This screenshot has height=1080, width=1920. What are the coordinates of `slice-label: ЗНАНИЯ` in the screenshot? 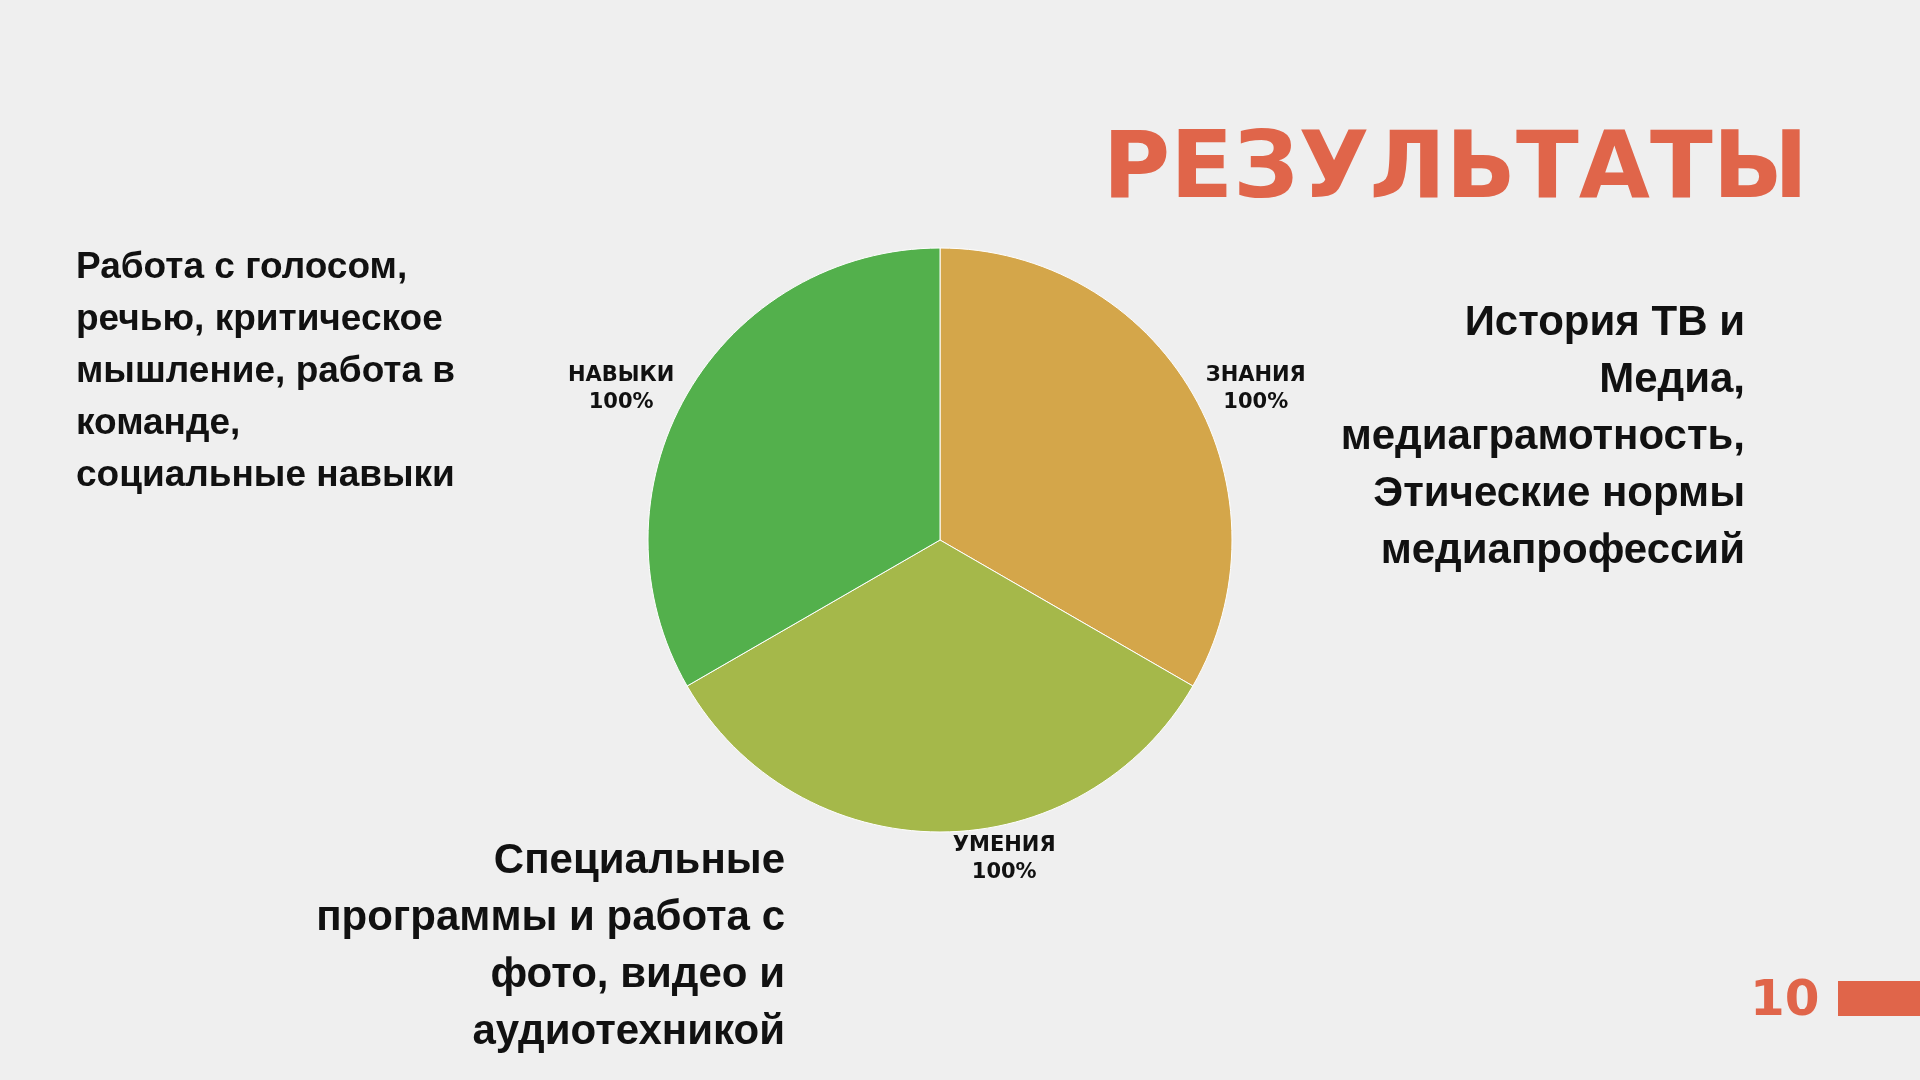 It's located at (1255, 373).